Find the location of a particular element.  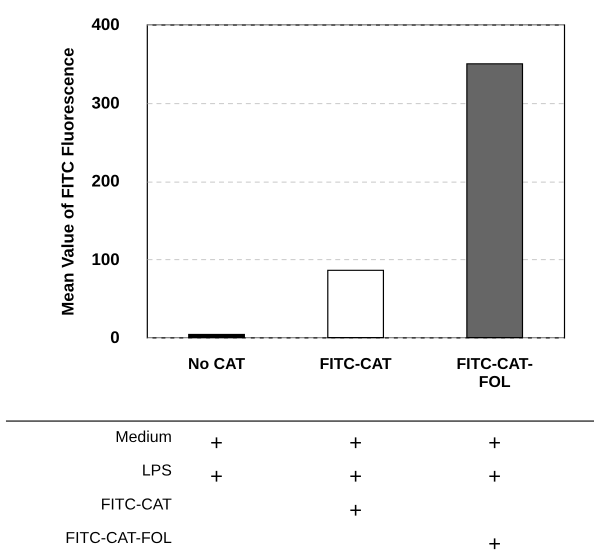

y-tick-label: 100 is located at coordinates (106, 259).